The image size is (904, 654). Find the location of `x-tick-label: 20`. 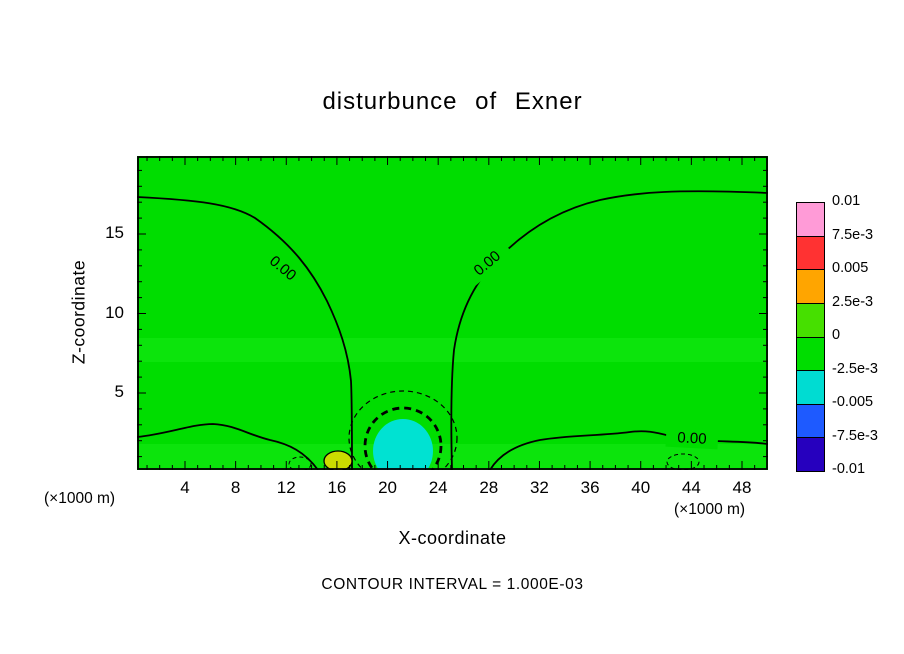

x-tick-label: 20 is located at coordinates (387, 487).